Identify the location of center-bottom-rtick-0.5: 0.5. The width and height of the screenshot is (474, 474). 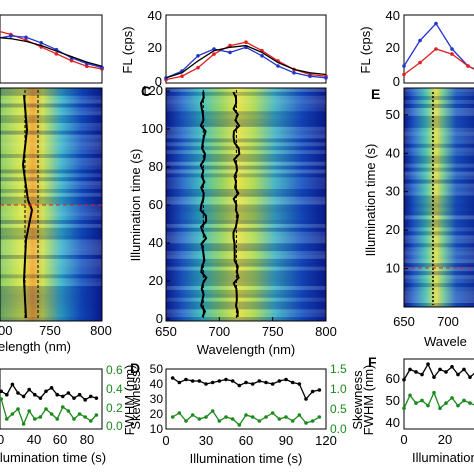
(338, 409).